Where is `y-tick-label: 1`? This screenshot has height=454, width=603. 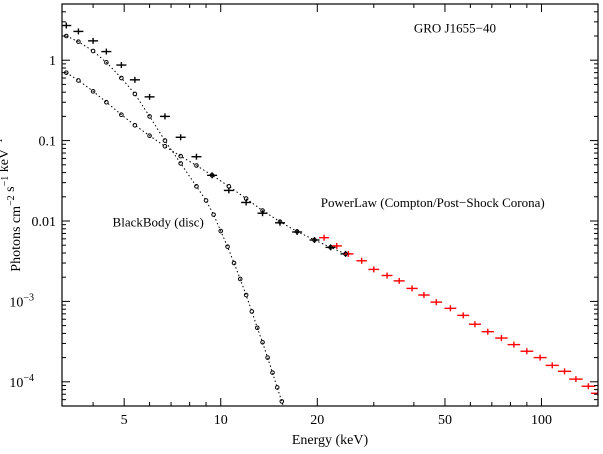
y-tick-label: 1 is located at coordinates (52, 61).